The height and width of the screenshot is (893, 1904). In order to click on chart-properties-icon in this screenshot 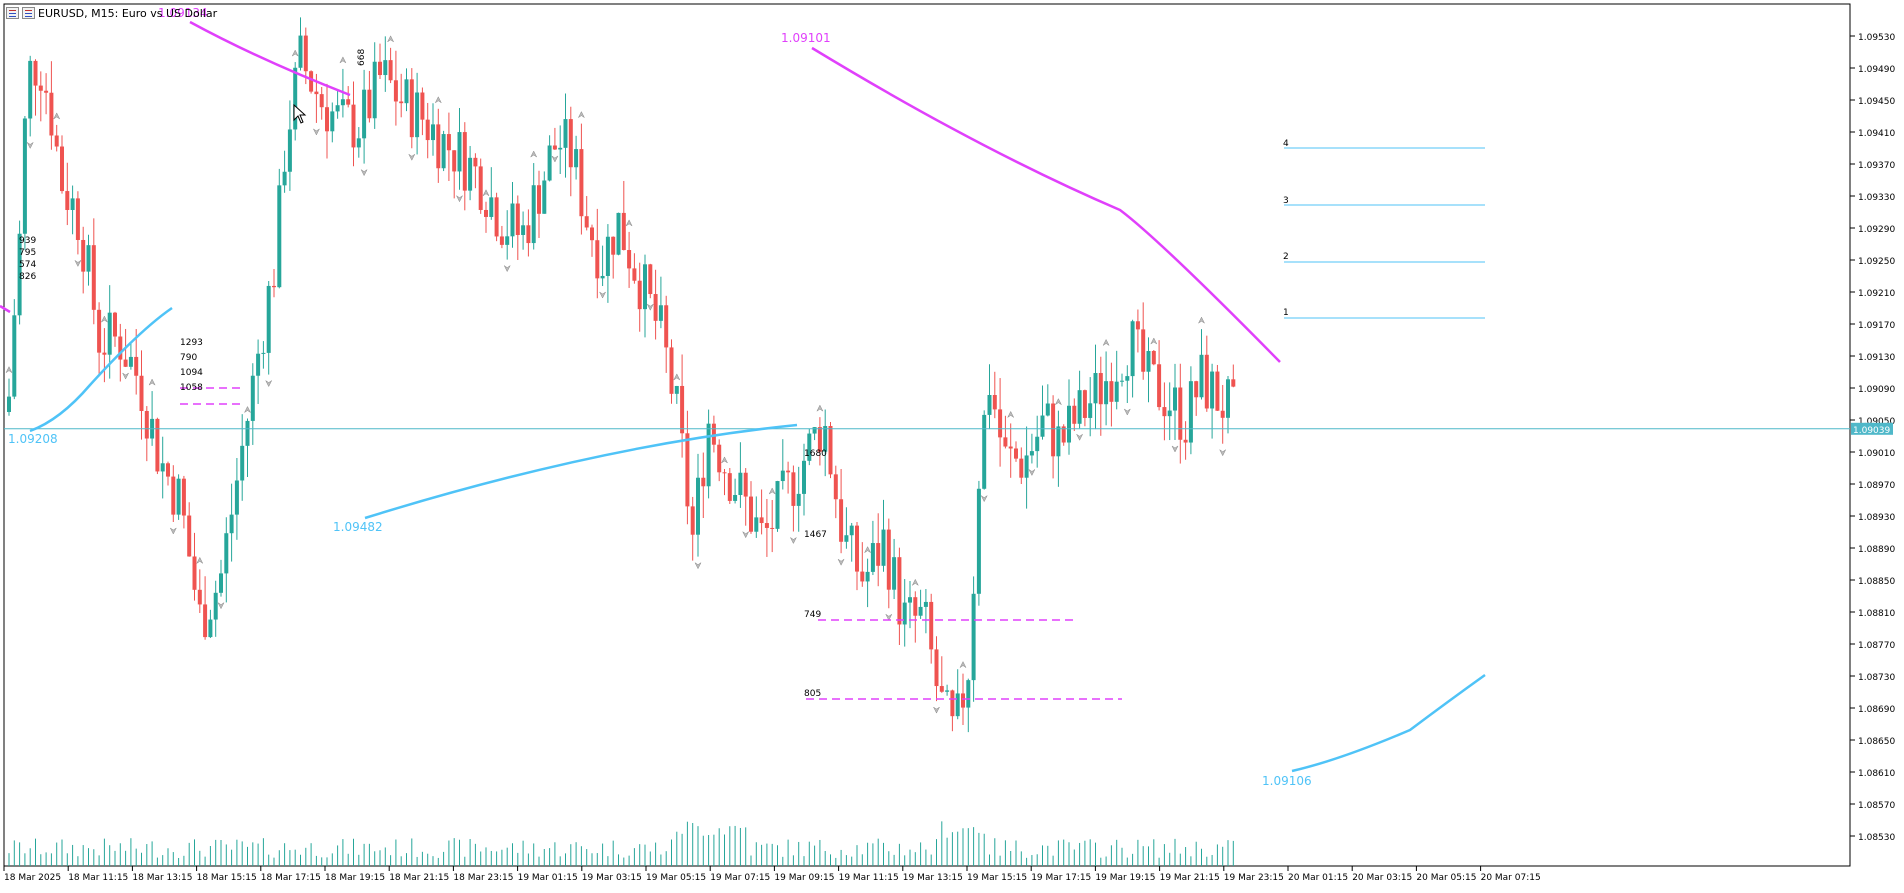, I will do `click(28, 13)`.